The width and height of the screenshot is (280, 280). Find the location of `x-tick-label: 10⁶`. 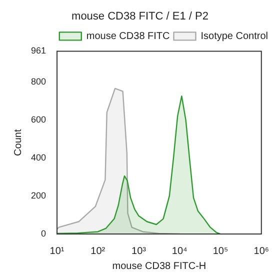

x-tick-label: 10⁶ is located at coordinates (262, 251).